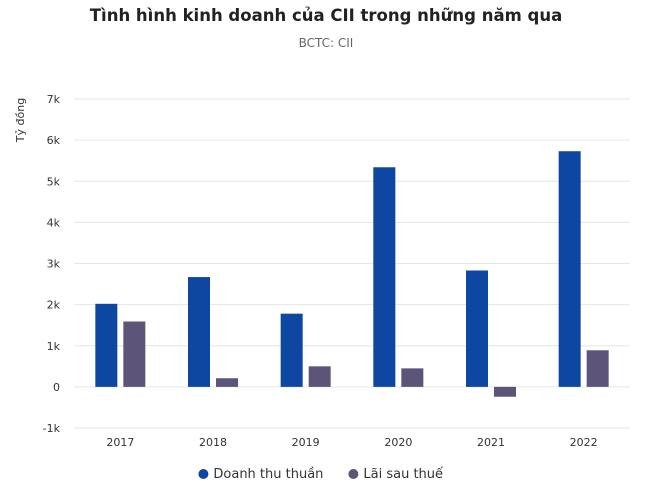 This screenshot has height=500, width=652. Describe the element at coordinates (326, 43) in the screenshot. I see `chart-subtitle: BCTC: CII` at that location.